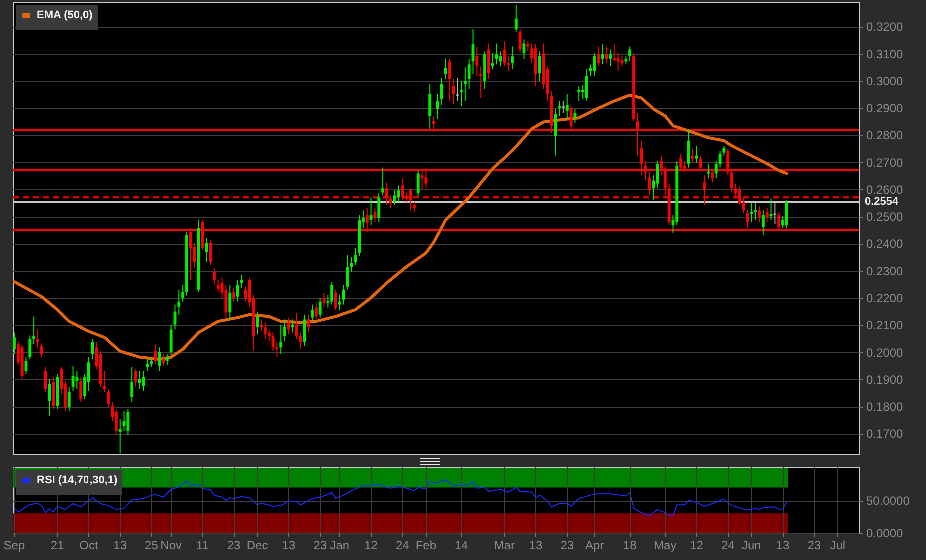  What do you see at coordinates (594, 545) in the screenshot?
I see `x-tick-label: Apr` at bounding box center [594, 545].